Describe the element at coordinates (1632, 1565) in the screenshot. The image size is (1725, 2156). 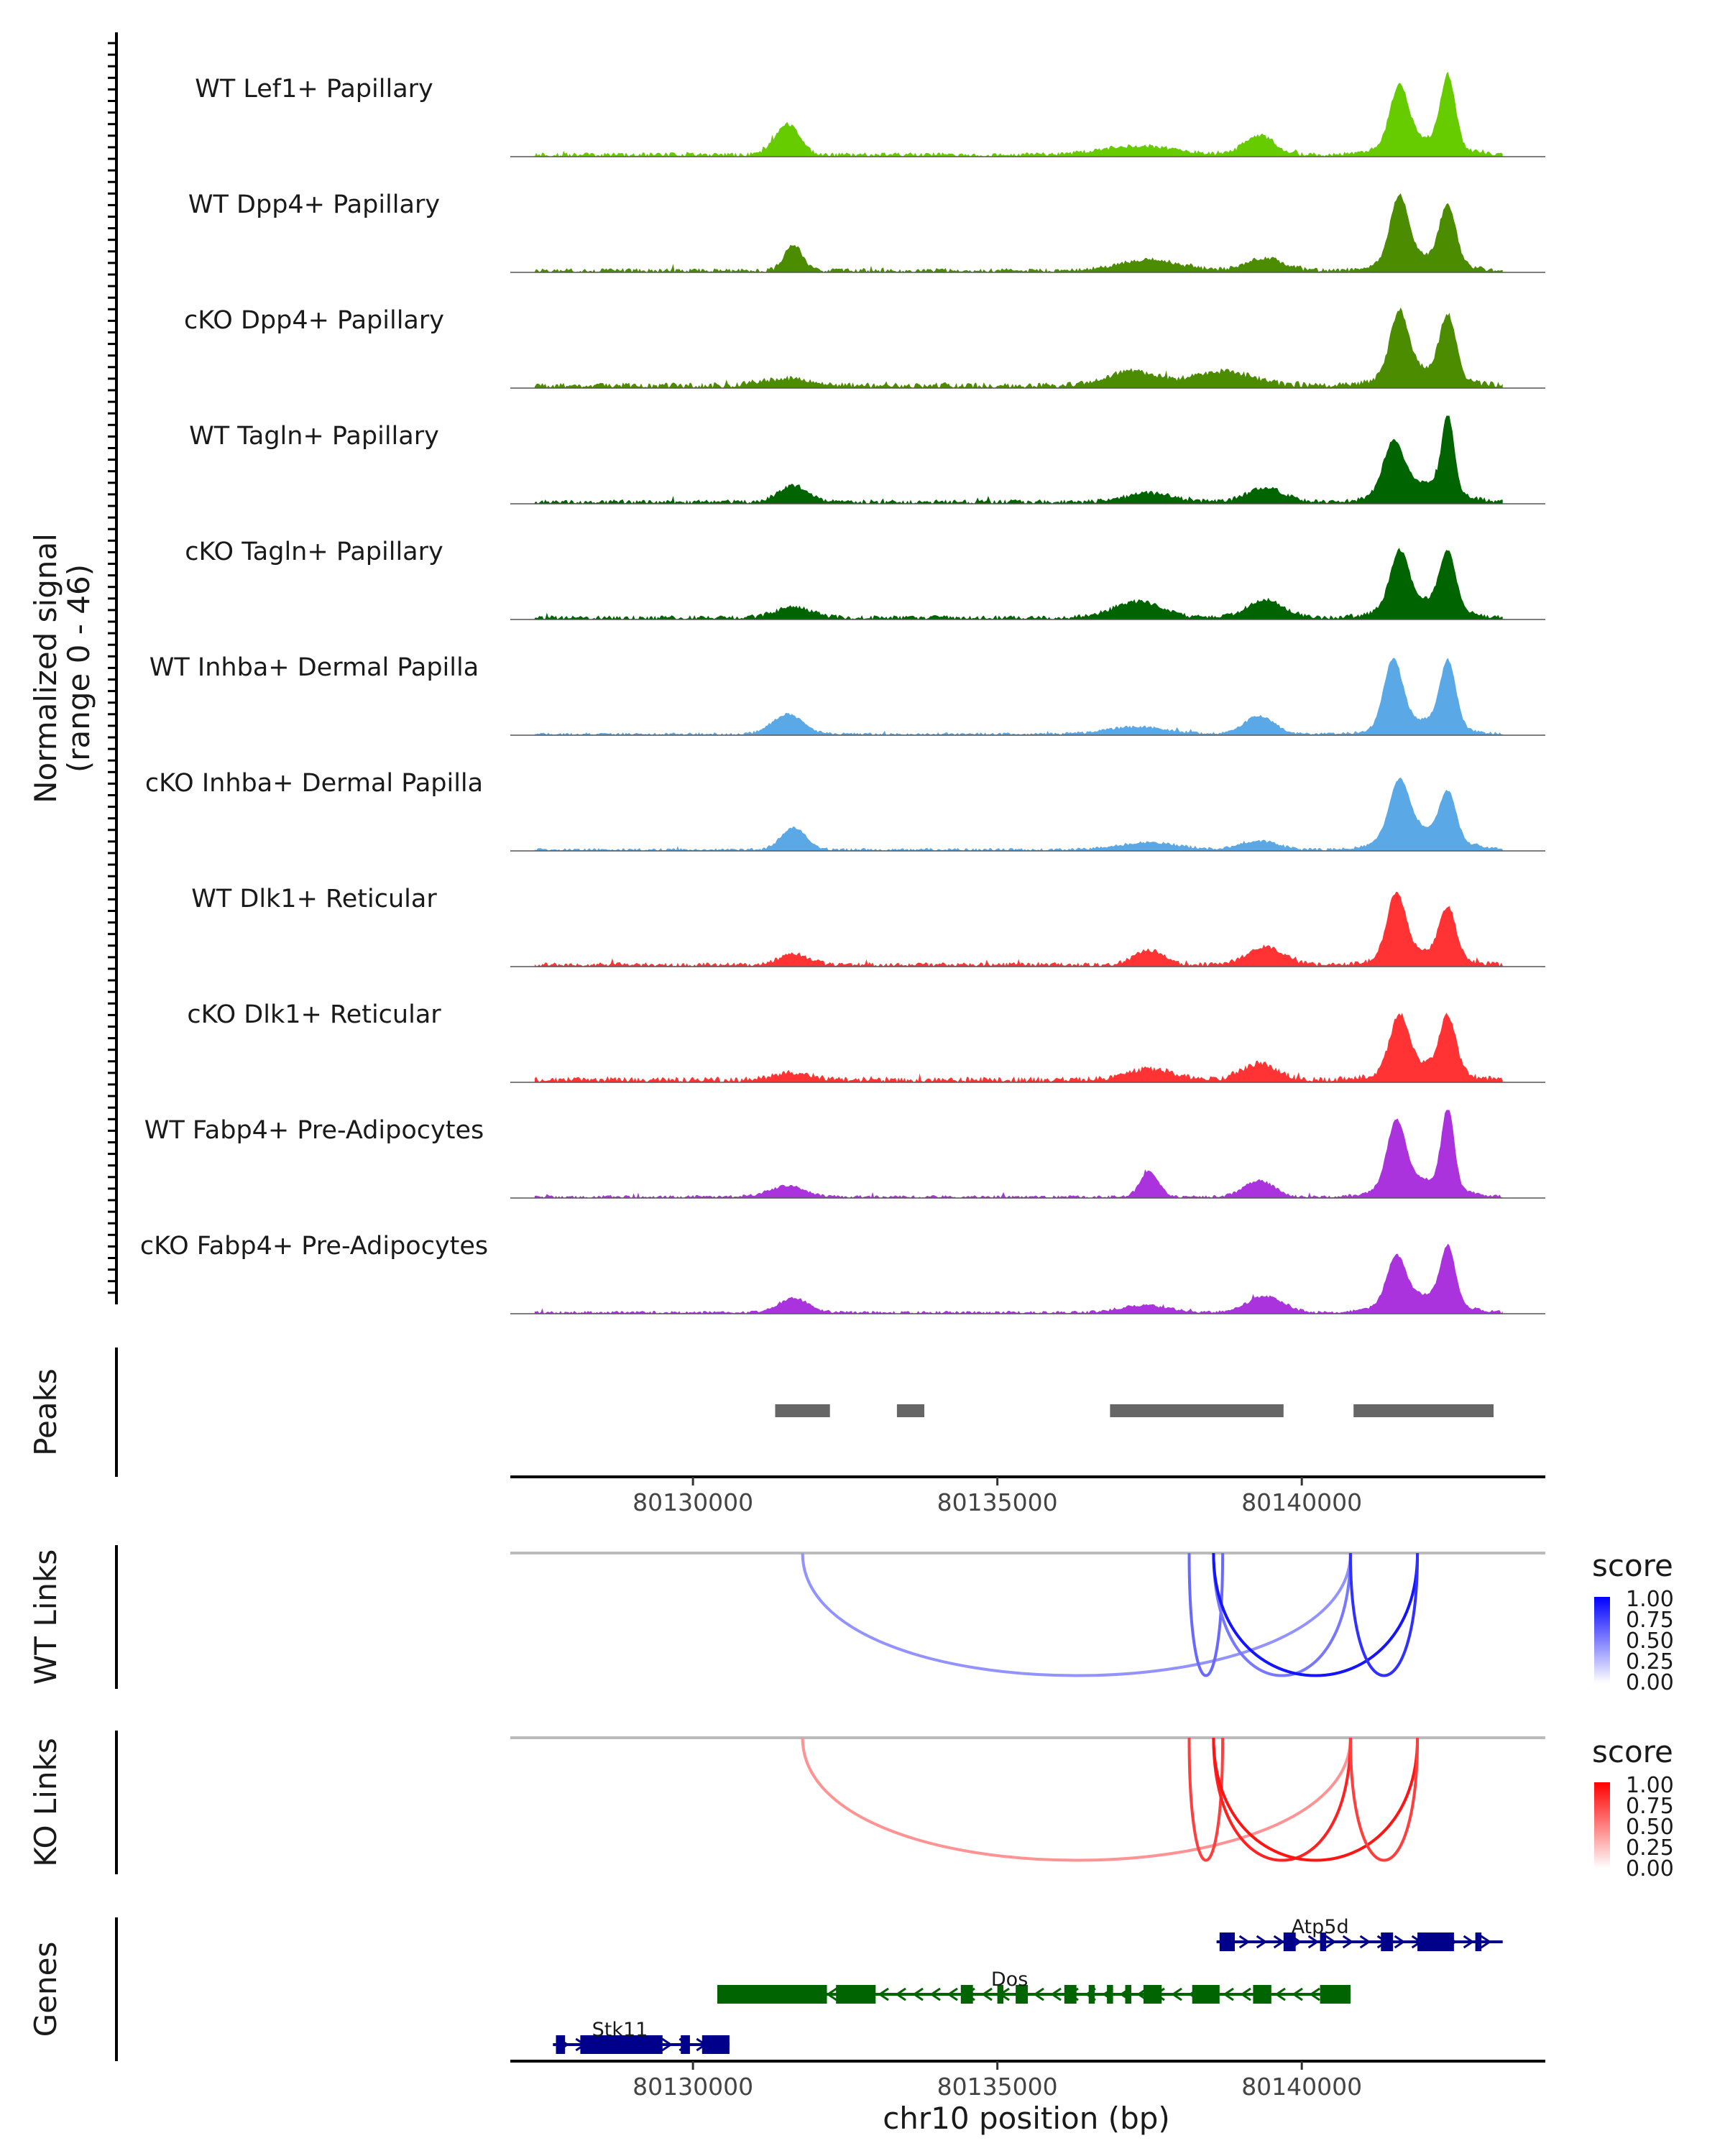
I see `wt-legend-title: score` at that location.